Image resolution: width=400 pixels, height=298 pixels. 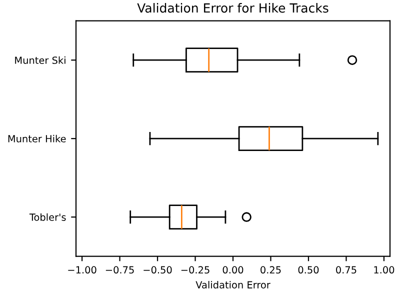 What do you see at coordinates (270, 270) in the screenshot?
I see `x-tick-label: 0.25` at bounding box center [270, 270].